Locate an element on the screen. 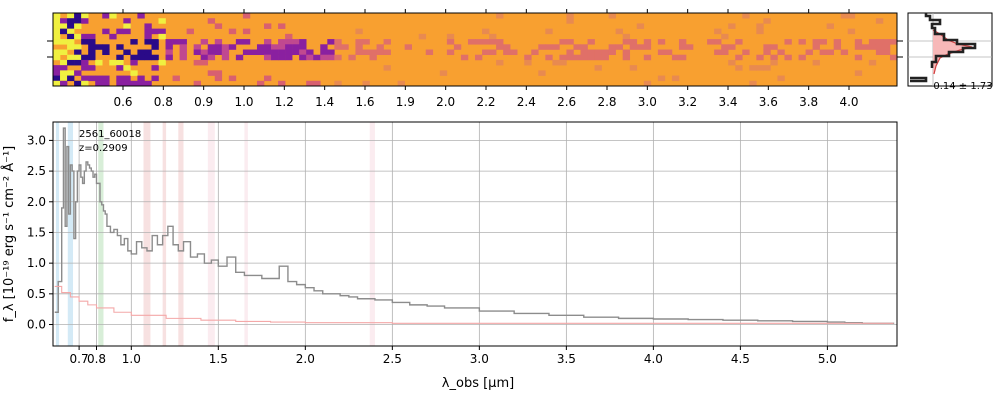  x-tick-label: 1.0 is located at coordinates (131, 359).